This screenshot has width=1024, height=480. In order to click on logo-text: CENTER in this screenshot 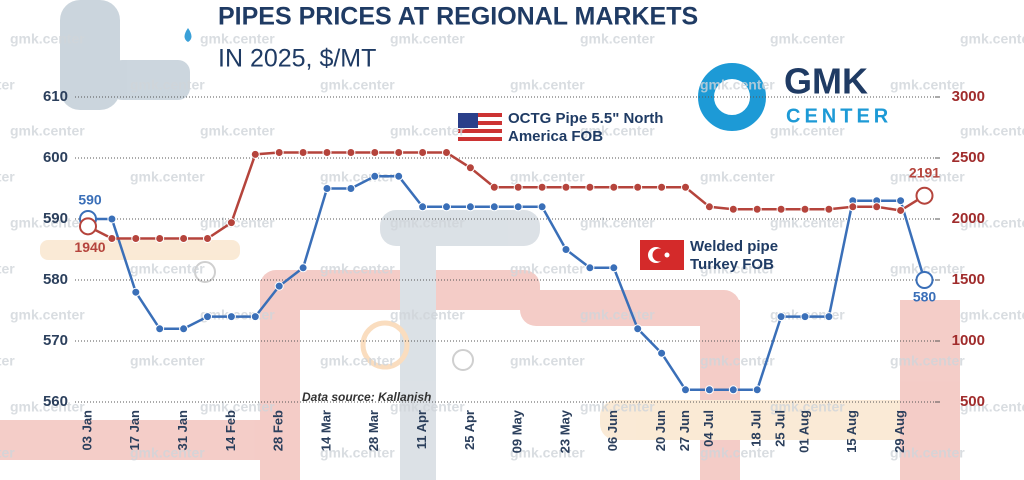, I will do `click(839, 116)`.